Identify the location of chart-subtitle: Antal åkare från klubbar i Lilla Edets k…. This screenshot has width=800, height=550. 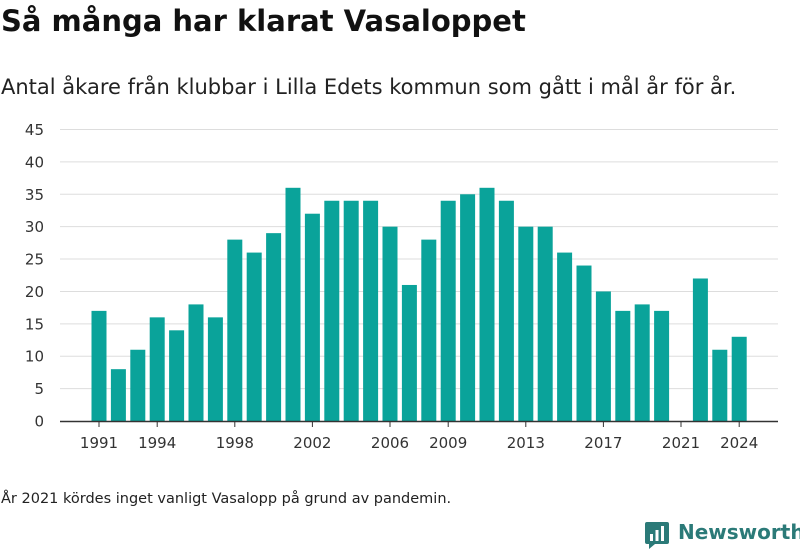
(369, 87).